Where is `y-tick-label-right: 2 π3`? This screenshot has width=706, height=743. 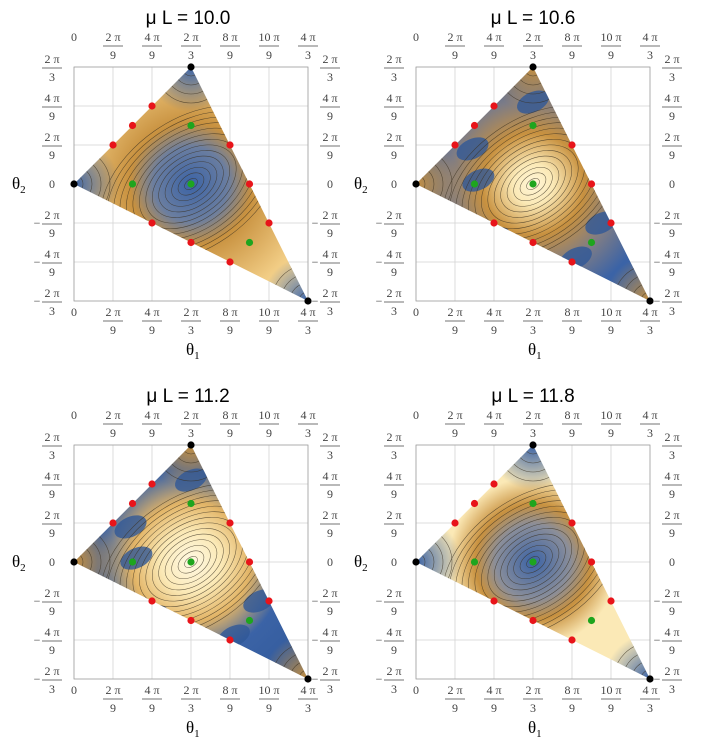 y-tick-label-right: 2 π3 is located at coordinates (330, 446).